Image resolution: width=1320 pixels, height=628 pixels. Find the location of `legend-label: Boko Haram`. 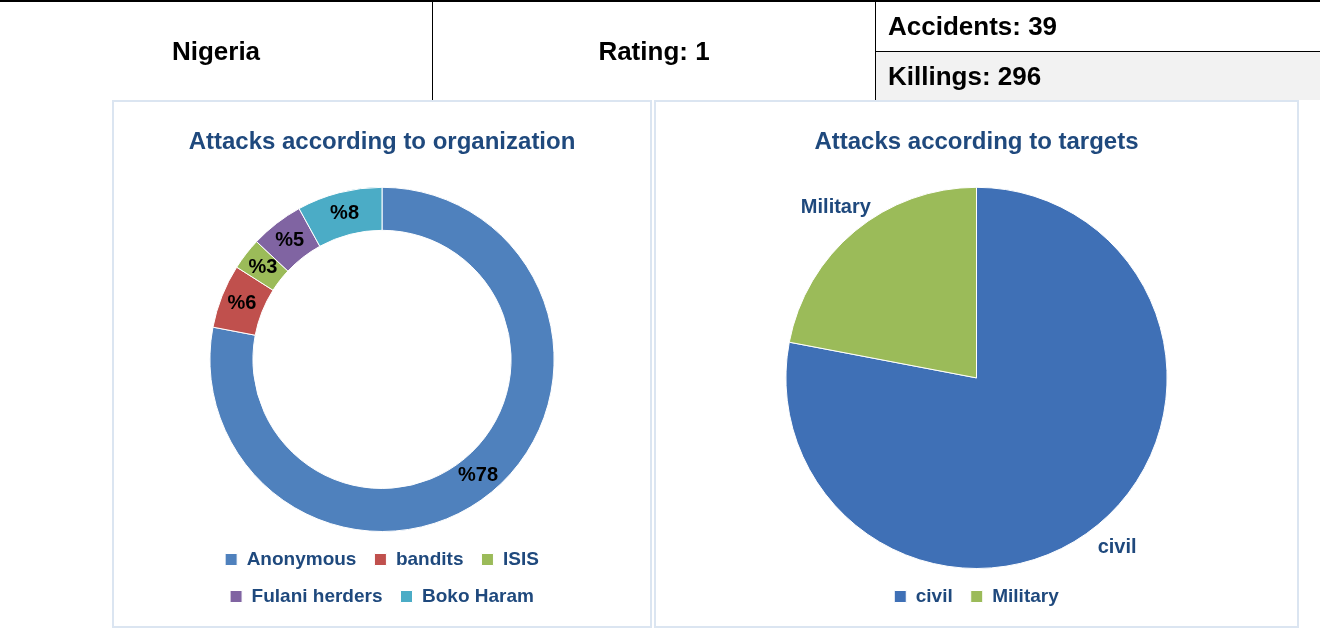

legend-label: Boko Haram is located at coordinates (478, 595).